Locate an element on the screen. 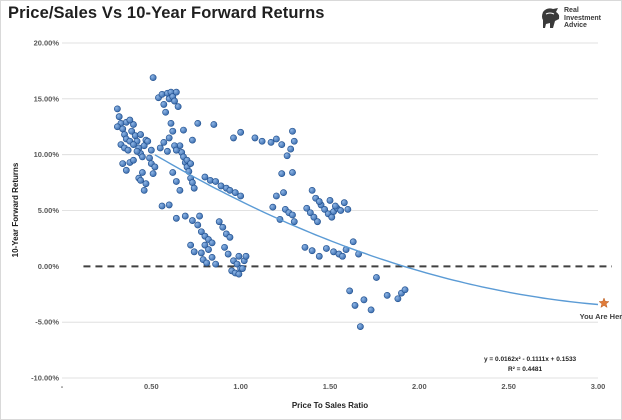 The image size is (622, 420). y-tick-label: -10.00% is located at coordinates (45, 378).